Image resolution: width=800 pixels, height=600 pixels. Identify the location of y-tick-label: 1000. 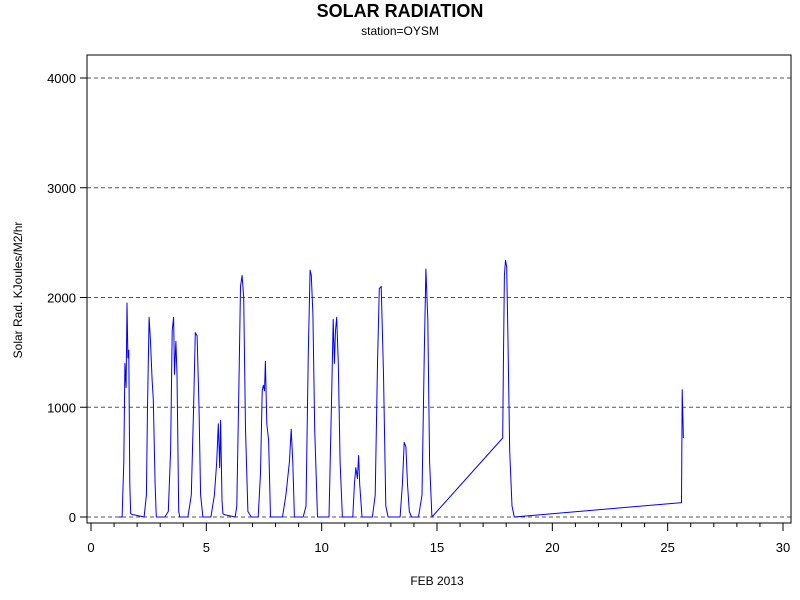
(61, 407).